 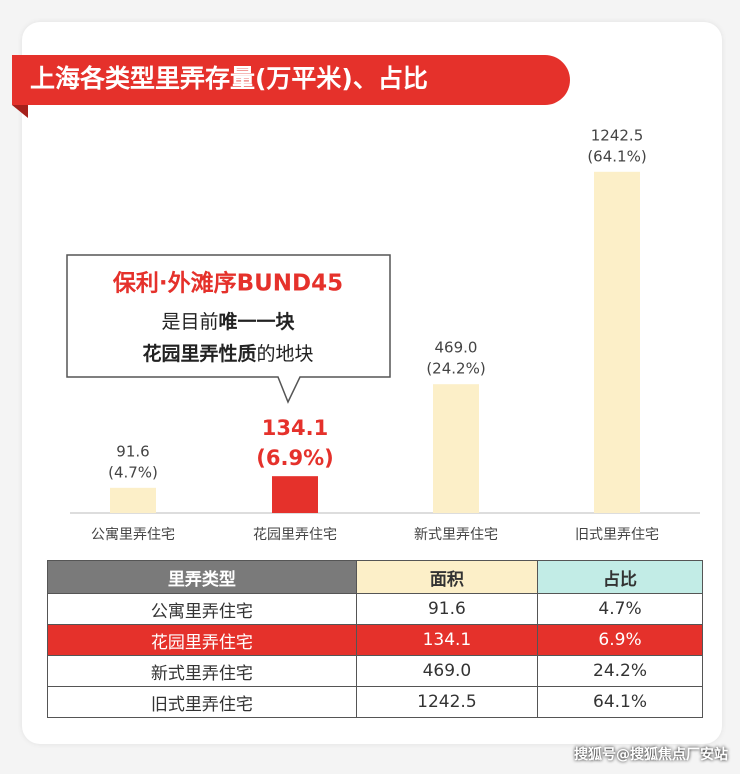 What do you see at coordinates (620, 609) in the screenshot?
I see `table-cell: 4.7%` at bounding box center [620, 609].